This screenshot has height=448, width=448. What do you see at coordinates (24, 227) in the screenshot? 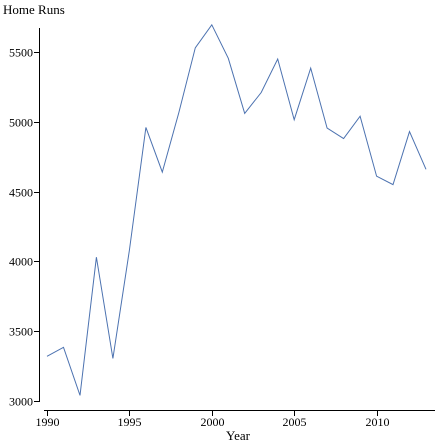
I see `y-ticks: 3000 3500 4000 4500 5000 5500` at bounding box center [24, 227].